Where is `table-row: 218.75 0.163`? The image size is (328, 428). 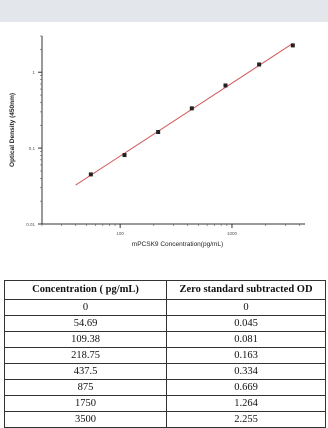
table-row: 218.75 0.163 is located at coordinates (165, 355).